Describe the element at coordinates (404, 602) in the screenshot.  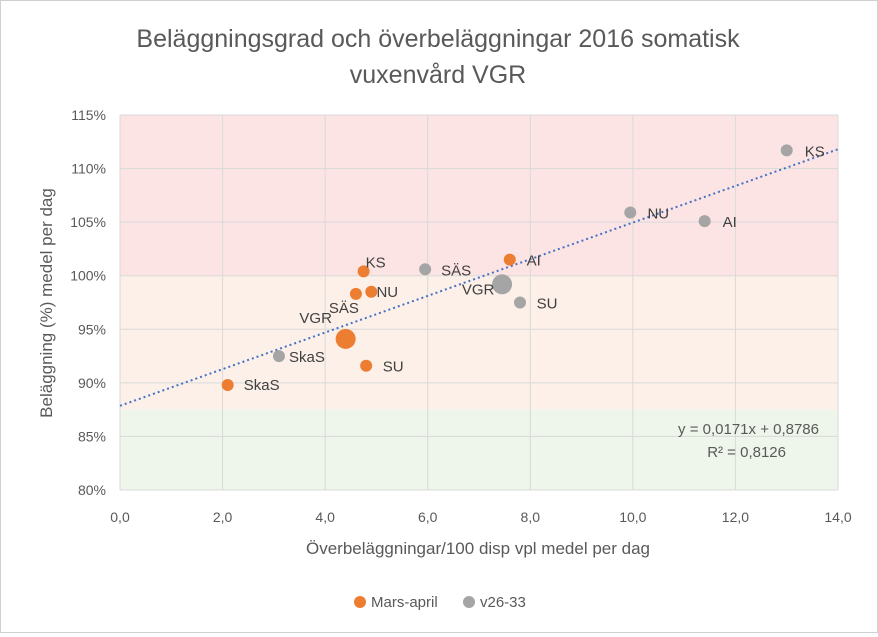
I see `legend-label-mars-april: Mars-april` at that location.